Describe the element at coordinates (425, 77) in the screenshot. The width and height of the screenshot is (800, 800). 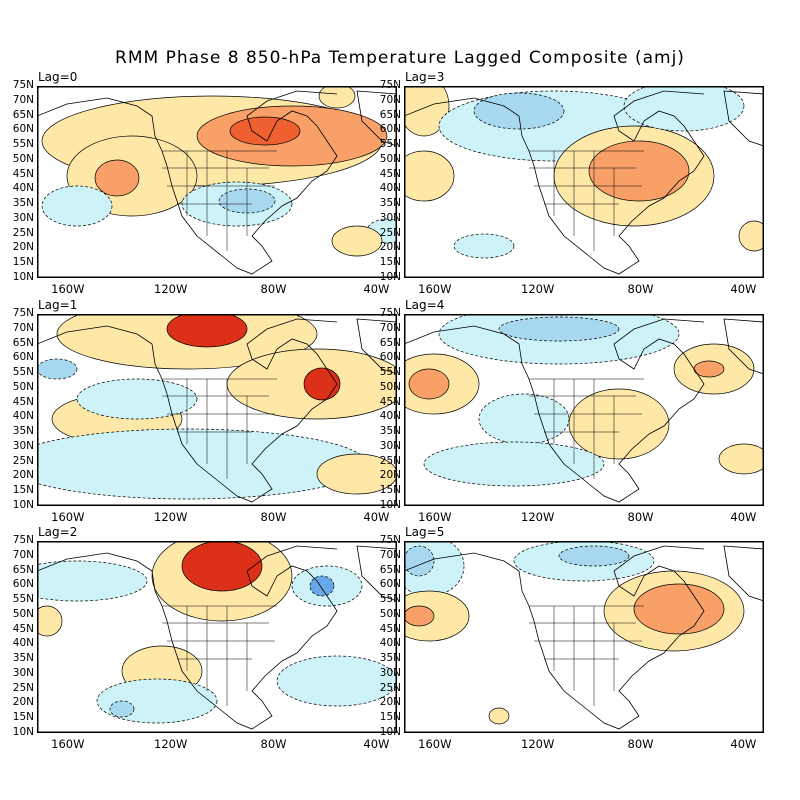
I see `lag-label: Lag=3` at that location.